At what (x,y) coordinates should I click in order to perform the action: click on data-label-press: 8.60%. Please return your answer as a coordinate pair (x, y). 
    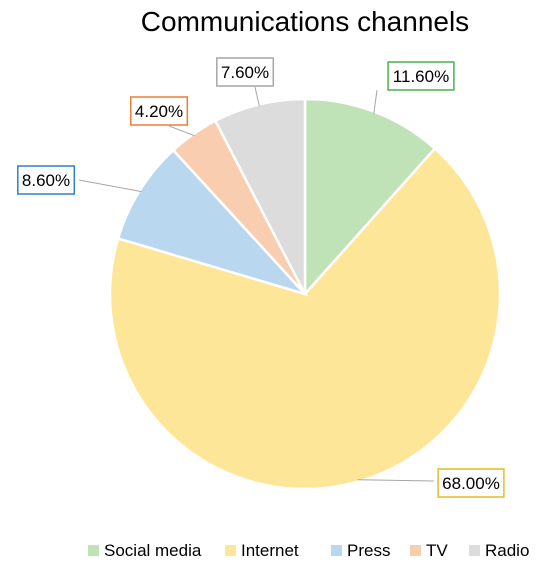
    Looking at the image, I should click on (46, 180).